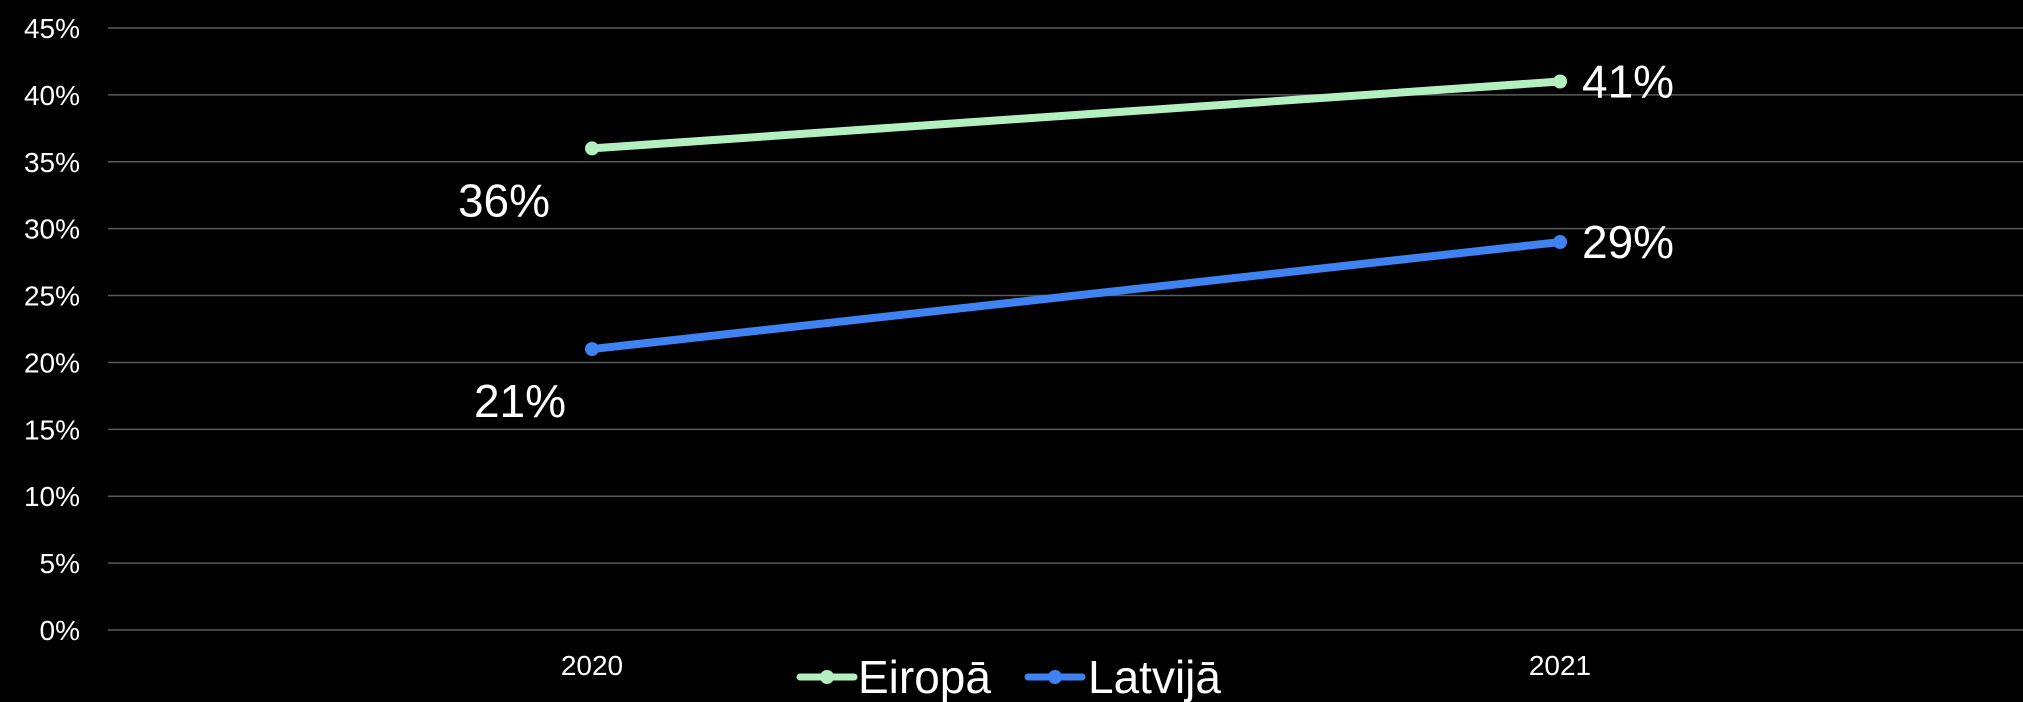 This screenshot has width=2023, height=702. I want to click on y-tick-label: 5%, so click(60, 563).